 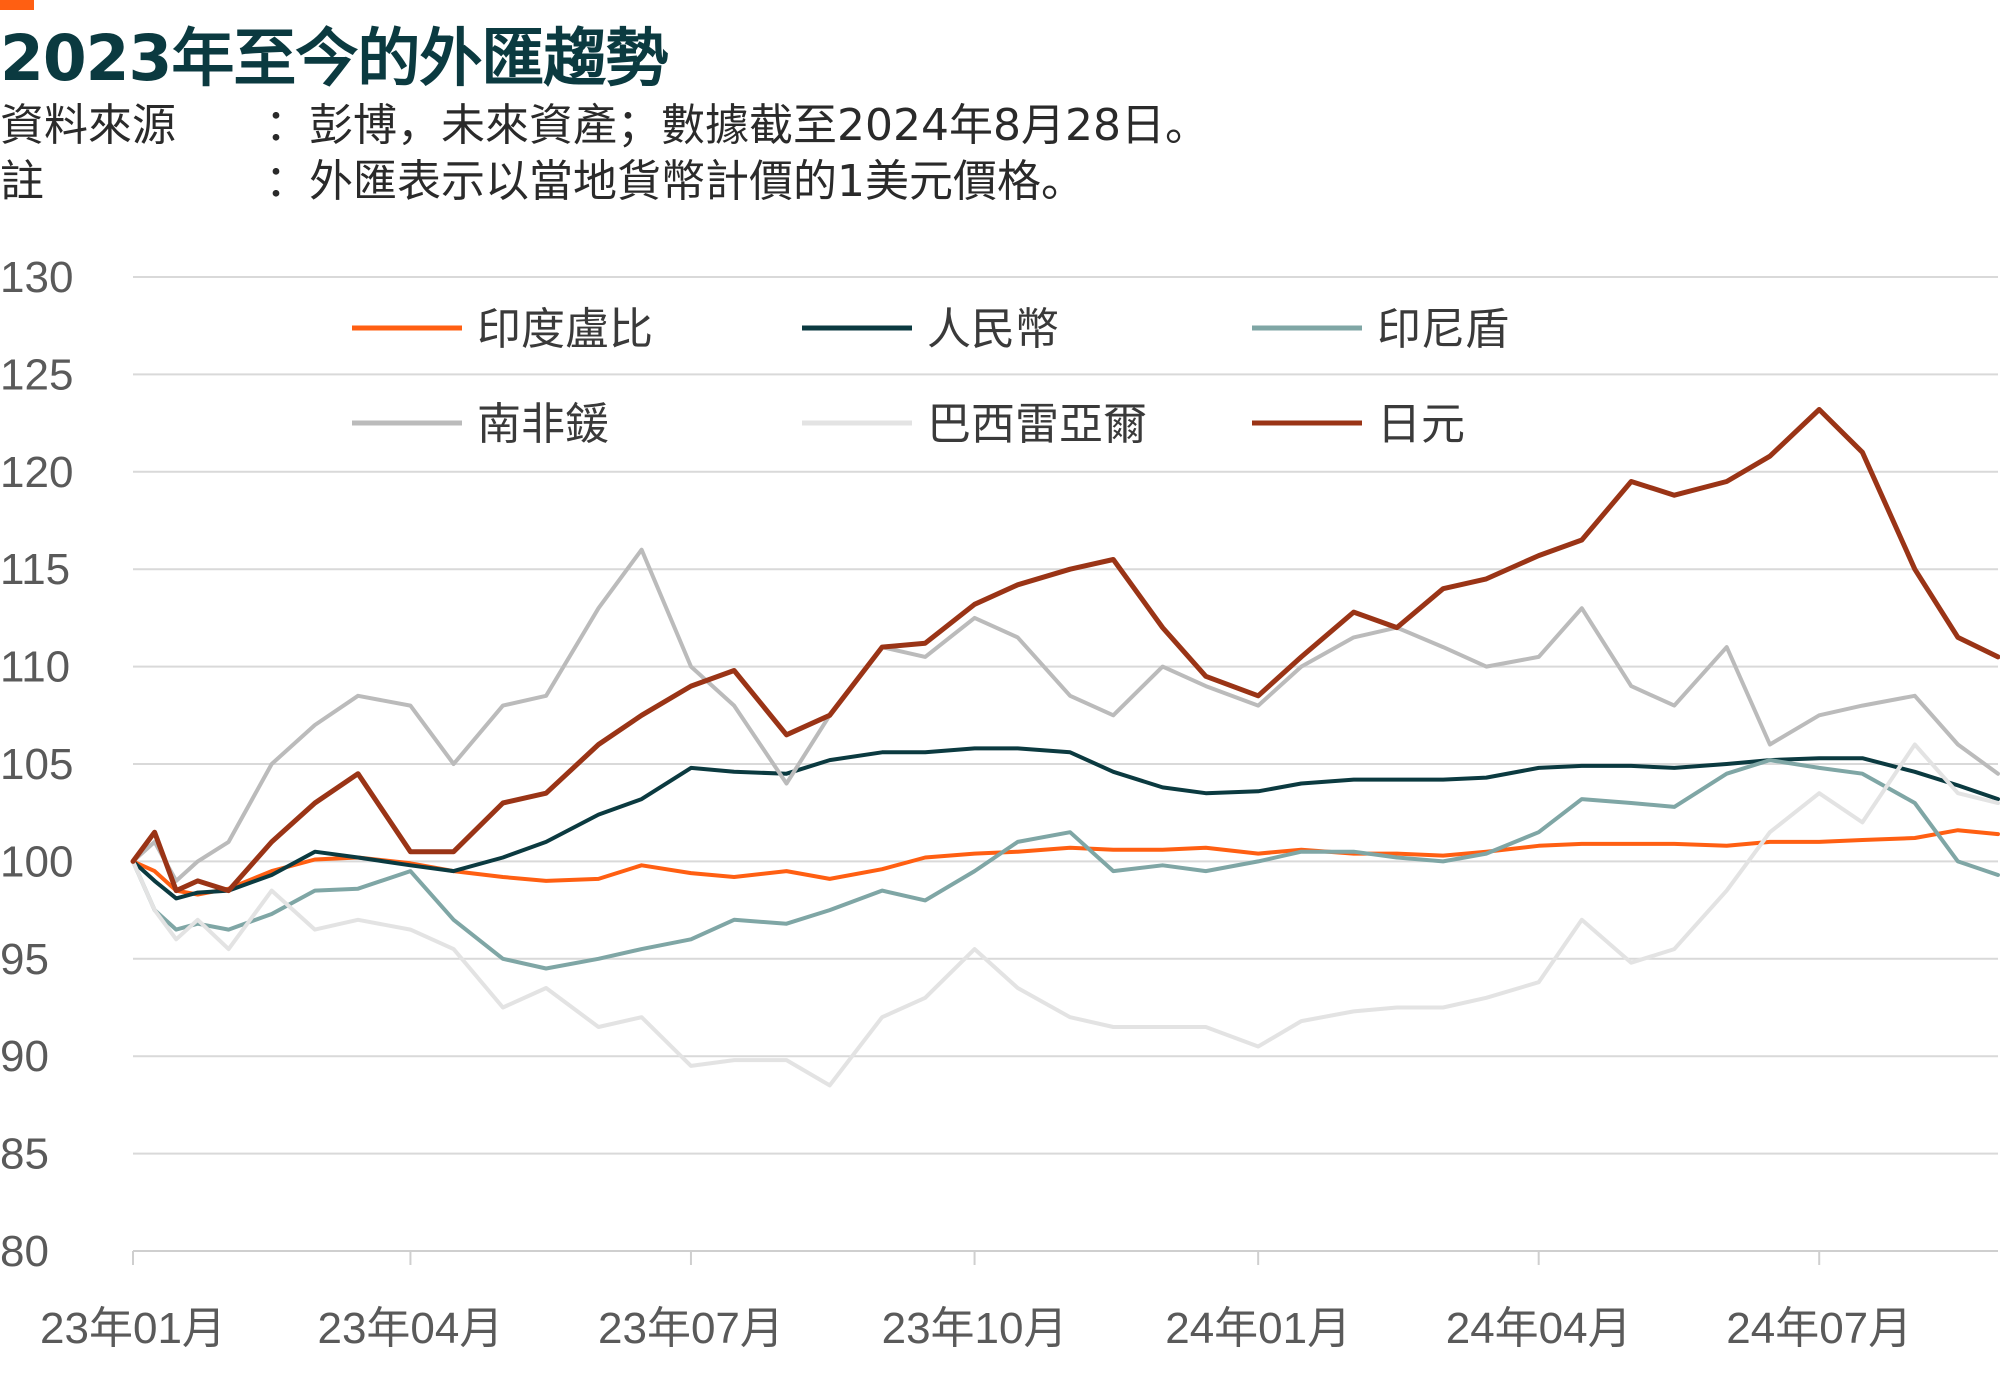 What do you see at coordinates (36, 472) in the screenshot?
I see `y-tick-label: 120` at bounding box center [36, 472].